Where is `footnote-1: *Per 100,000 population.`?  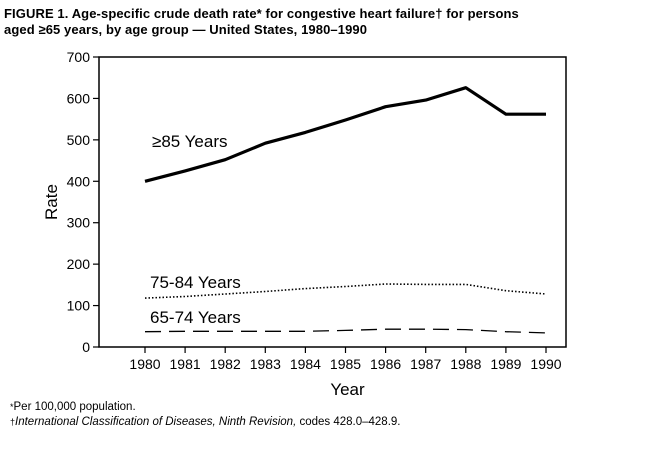
footnote-1: *Per 100,000 population. is located at coordinates (205, 407).